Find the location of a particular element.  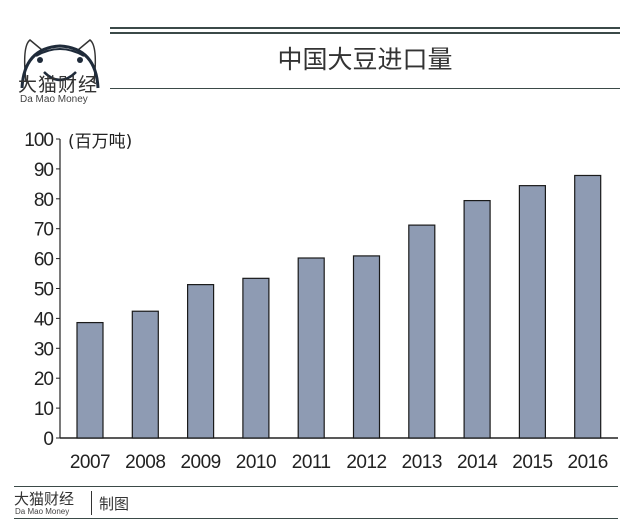

bar-2013 is located at coordinates (422, 331).